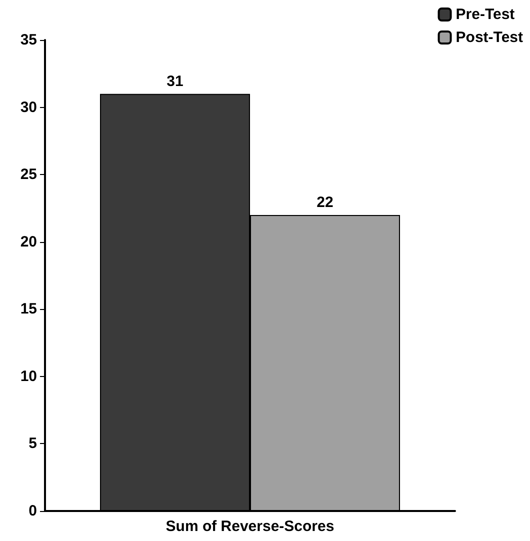 The width and height of the screenshot is (530, 541). I want to click on legend-label: Post-Test, so click(490, 37).